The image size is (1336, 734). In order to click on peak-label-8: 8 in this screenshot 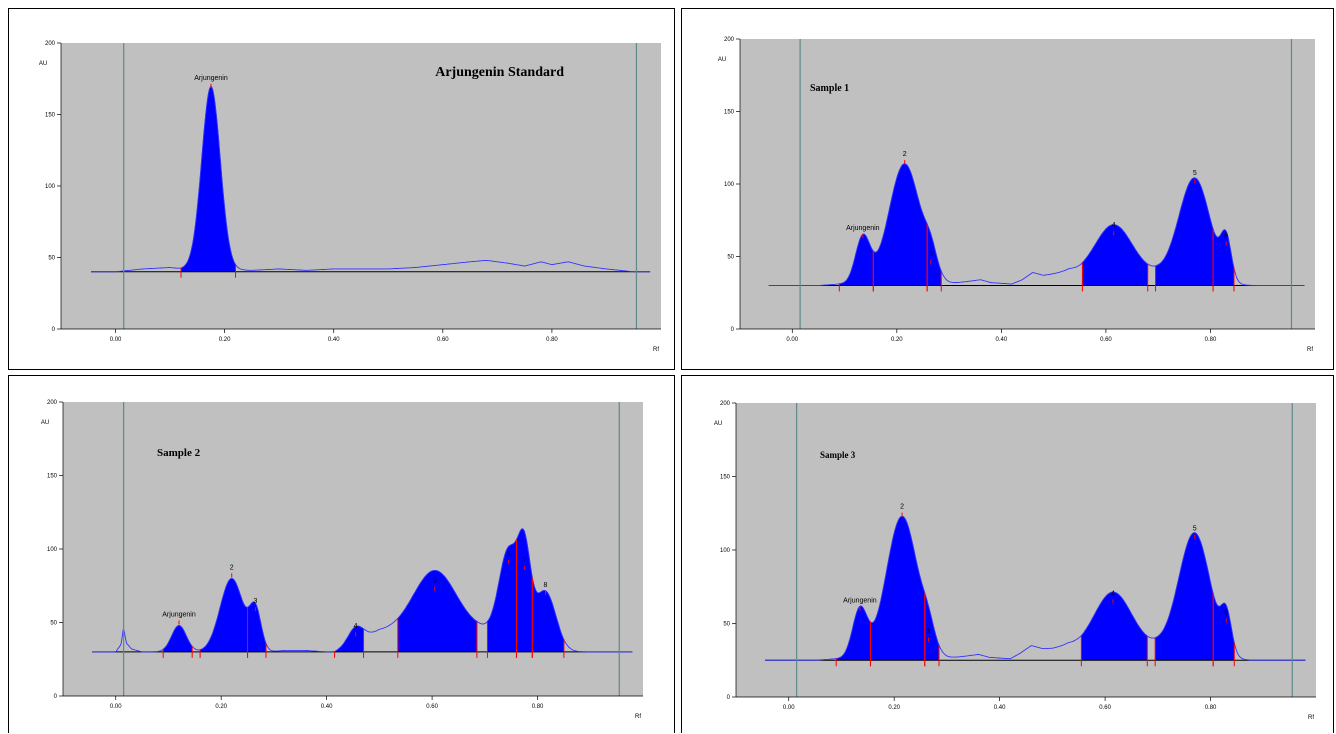, I will do `click(546, 585)`.